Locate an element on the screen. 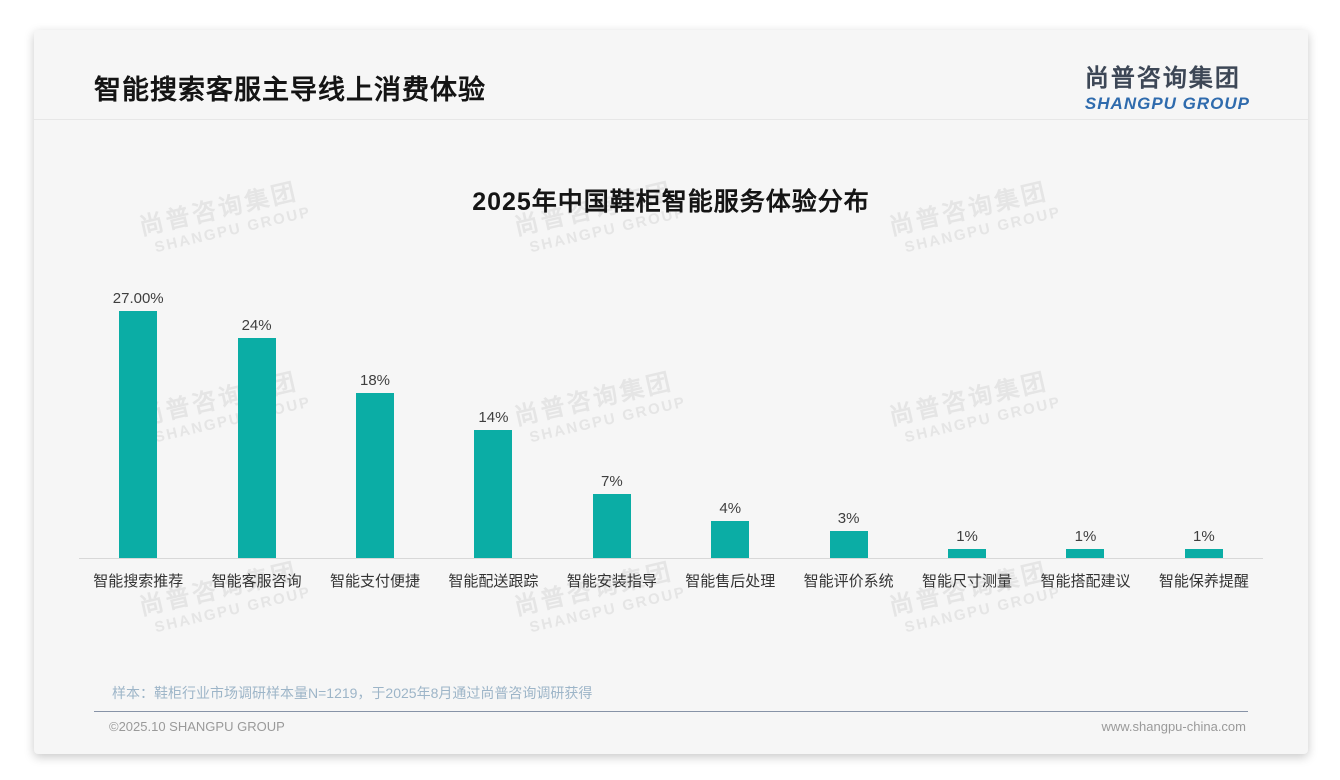 This screenshot has width=1340, height=780. header: 智能搜索客服主导线上消费体验 尚普咨询集团 SHANGPU GROUP is located at coordinates (671, 75).